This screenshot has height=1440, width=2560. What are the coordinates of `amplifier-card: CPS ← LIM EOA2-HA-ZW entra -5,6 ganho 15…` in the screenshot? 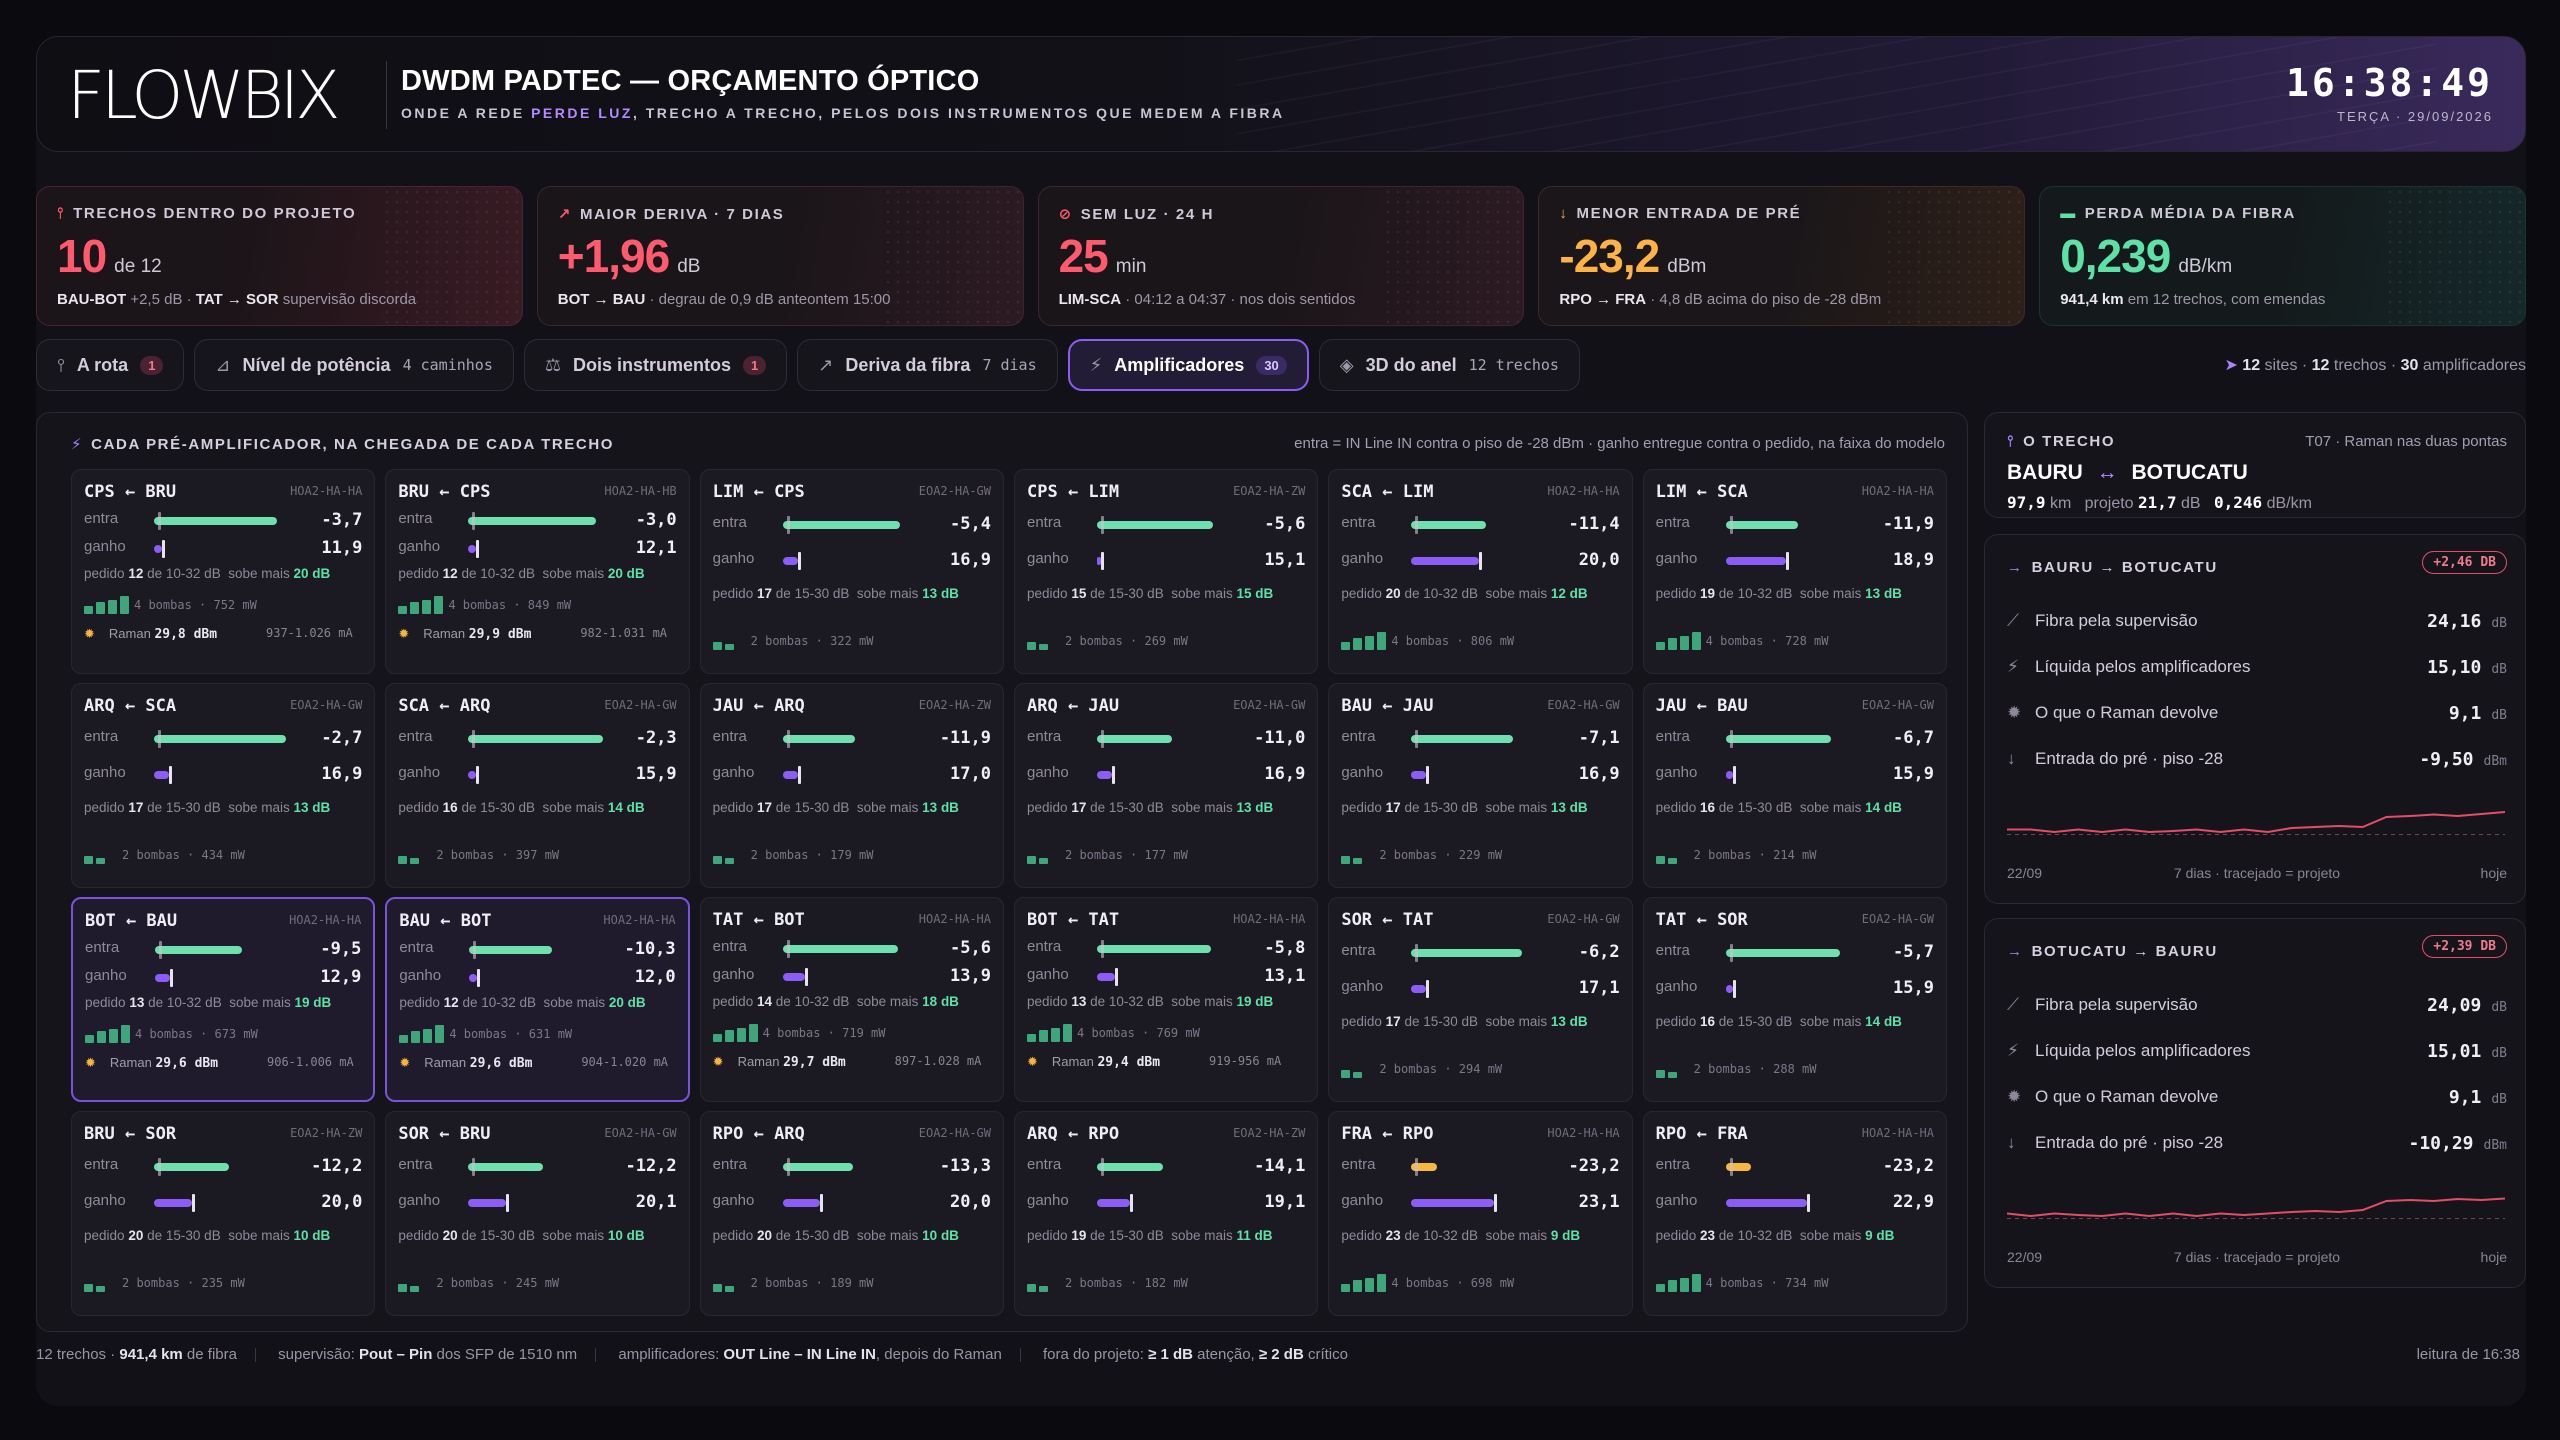 It's located at (1166, 571).